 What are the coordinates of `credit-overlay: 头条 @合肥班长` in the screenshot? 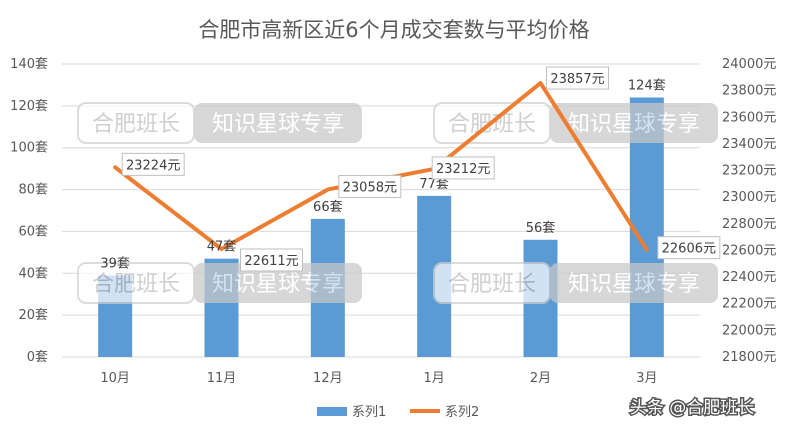 It's located at (691, 408).